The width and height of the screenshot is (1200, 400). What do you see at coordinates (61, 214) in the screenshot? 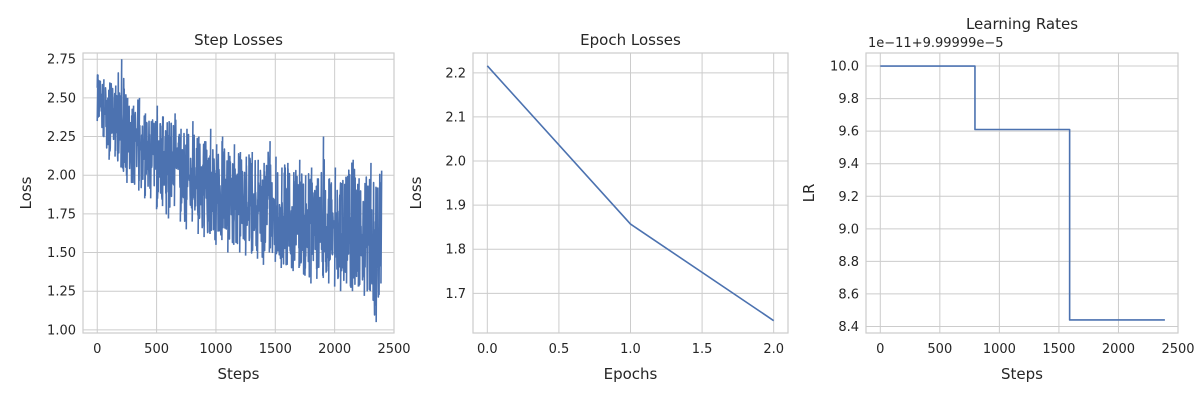
I see `y-tick-label: 1.75` at bounding box center [61, 214].